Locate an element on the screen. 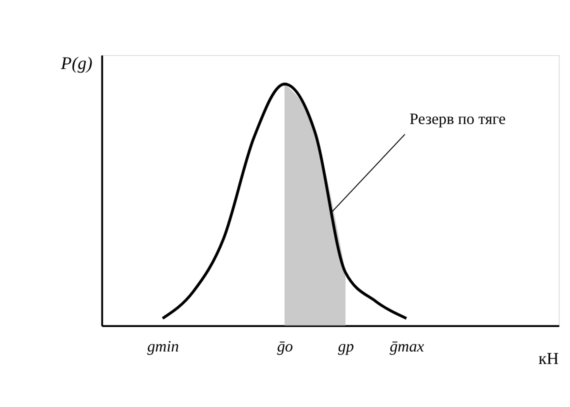  y-axis-title: P(g) is located at coordinates (76, 63).